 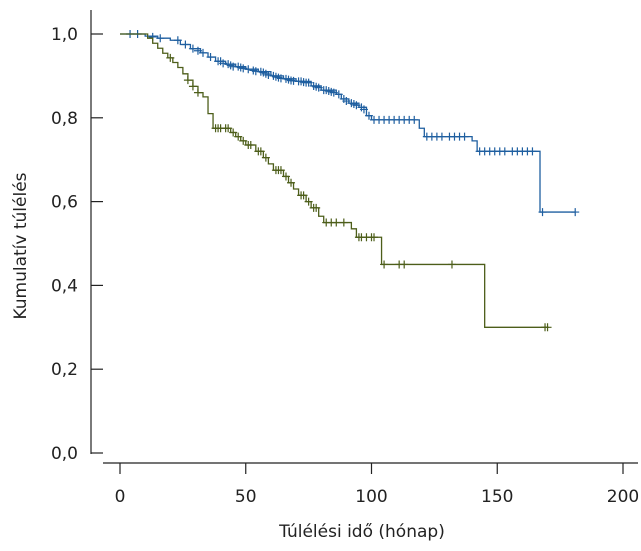 What do you see at coordinates (64, 35) in the screenshot?
I see `y-tick-label: 1,0` at bounding box center [64, 35].